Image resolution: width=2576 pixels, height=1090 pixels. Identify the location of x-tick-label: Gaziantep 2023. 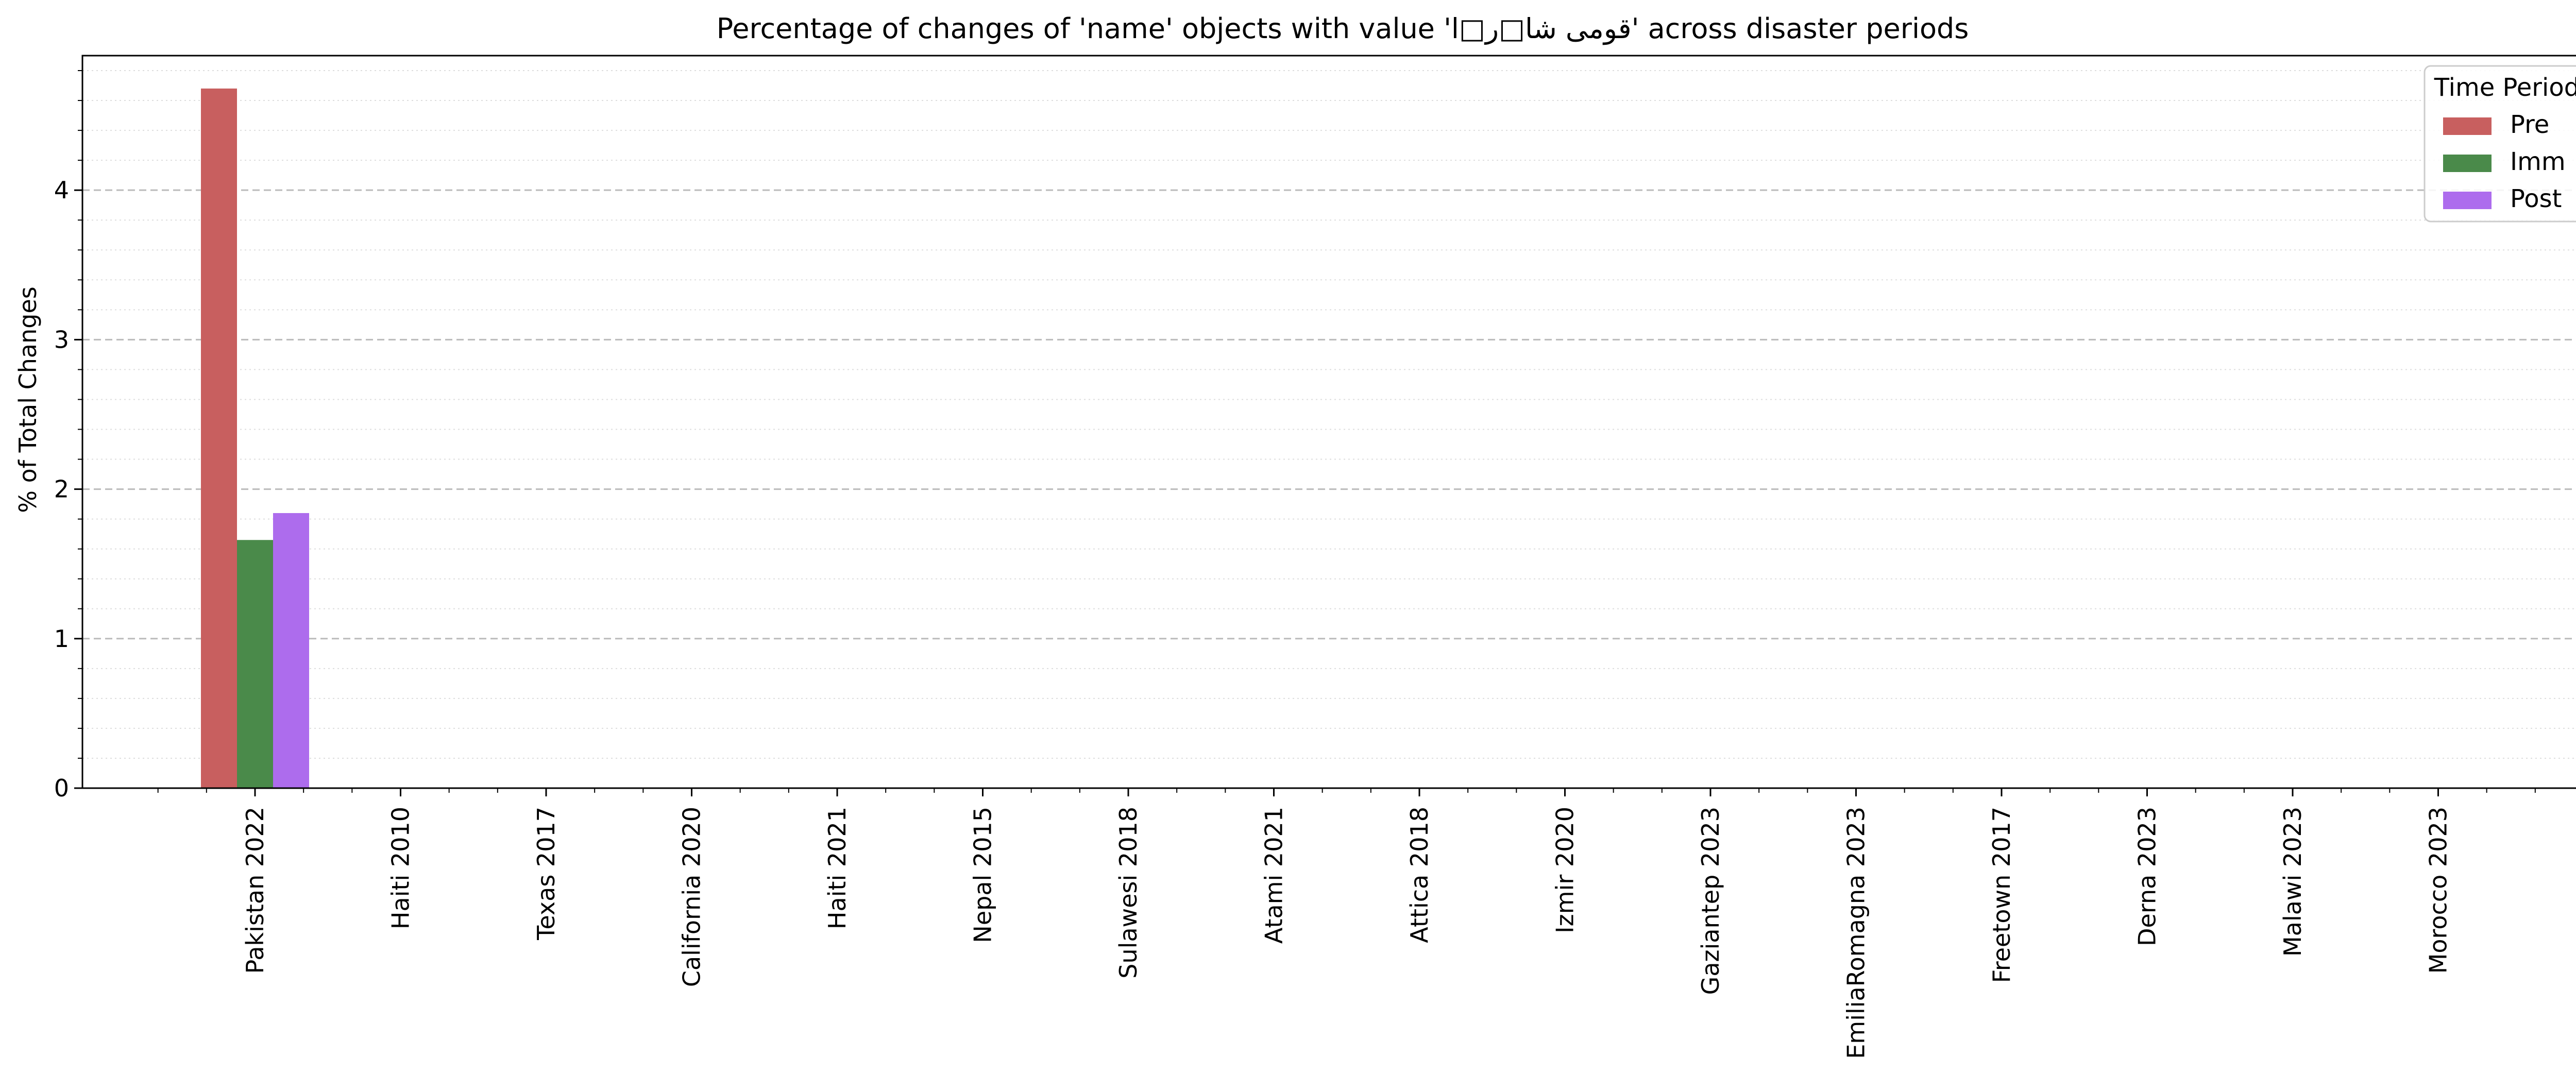
(1710, 901).